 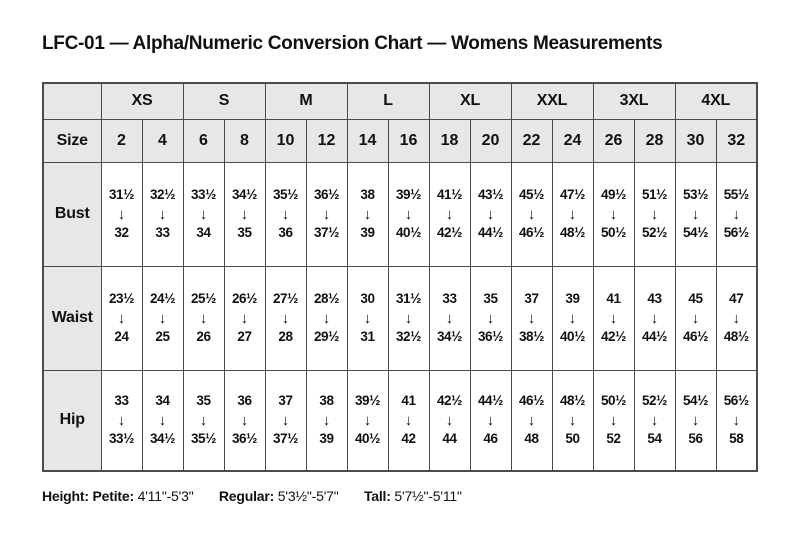 What do you see at coordinates (244, 194) in the screenshot?
I see `range-from: 34½` at bounding box center [244, 194].